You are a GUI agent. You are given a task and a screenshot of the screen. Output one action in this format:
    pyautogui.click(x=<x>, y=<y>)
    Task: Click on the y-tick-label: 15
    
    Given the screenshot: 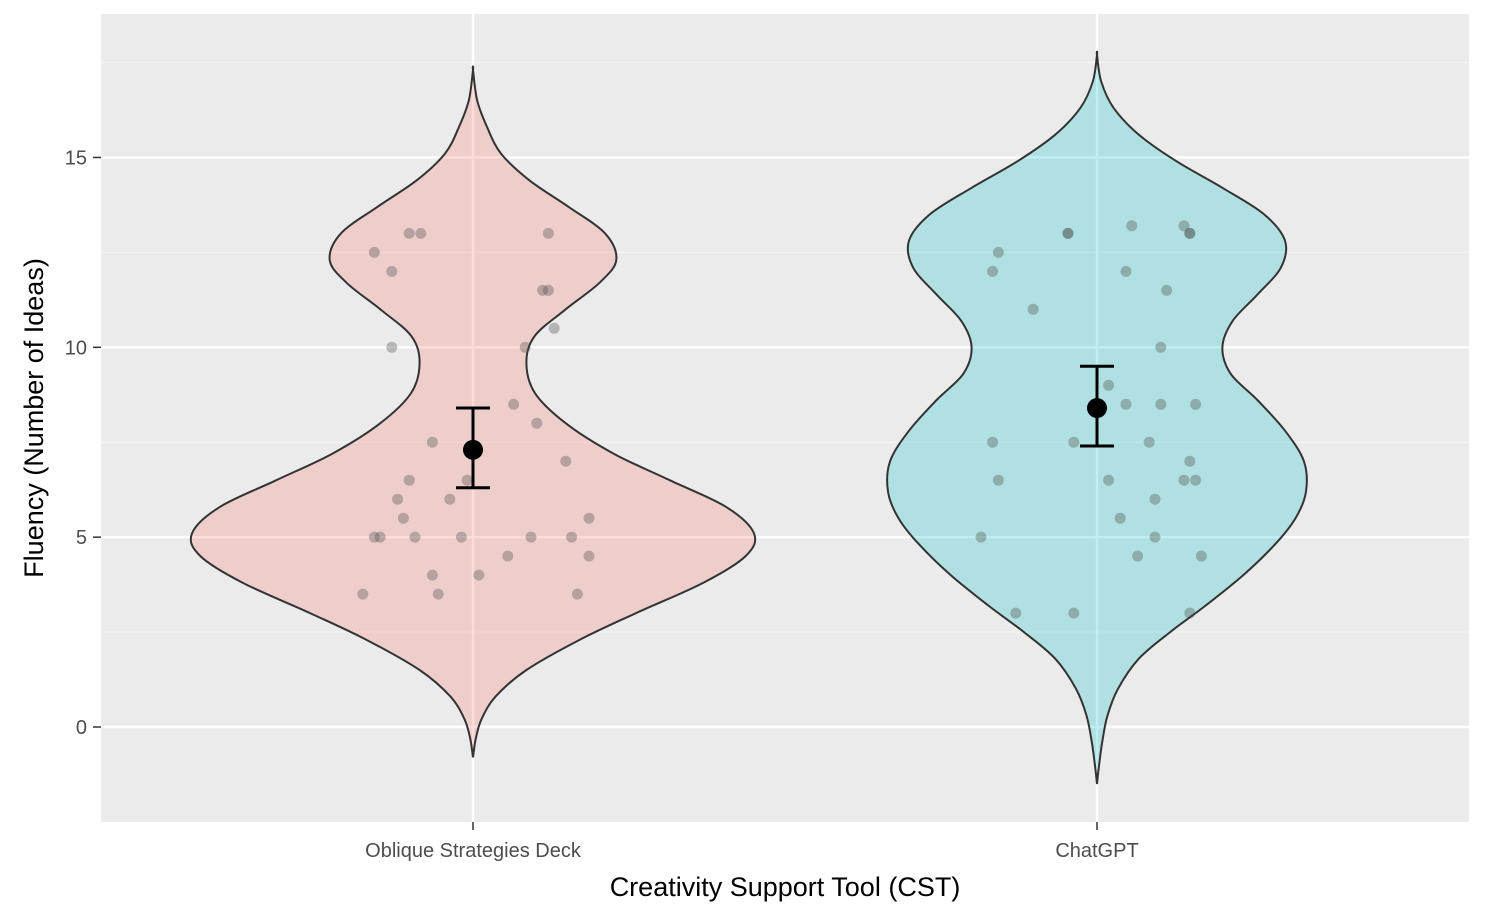 What is the action you would take?
    pyautogui.click(x=76, y=158)
    